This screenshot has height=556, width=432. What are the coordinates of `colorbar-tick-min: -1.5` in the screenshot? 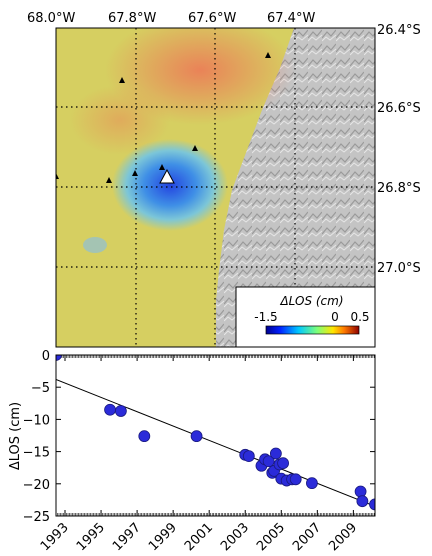 It's located at (265, 317).